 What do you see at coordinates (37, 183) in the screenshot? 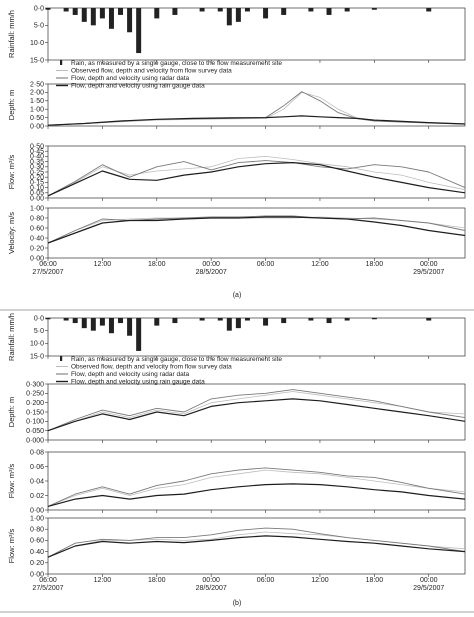
I see `y-tick-label: 0·15` at bounding box center [37, 183].